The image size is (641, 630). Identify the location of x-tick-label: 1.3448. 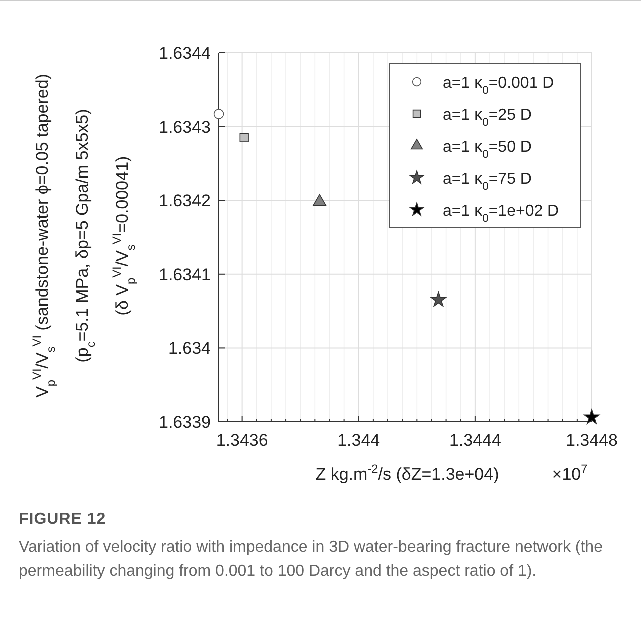
(592, 440).